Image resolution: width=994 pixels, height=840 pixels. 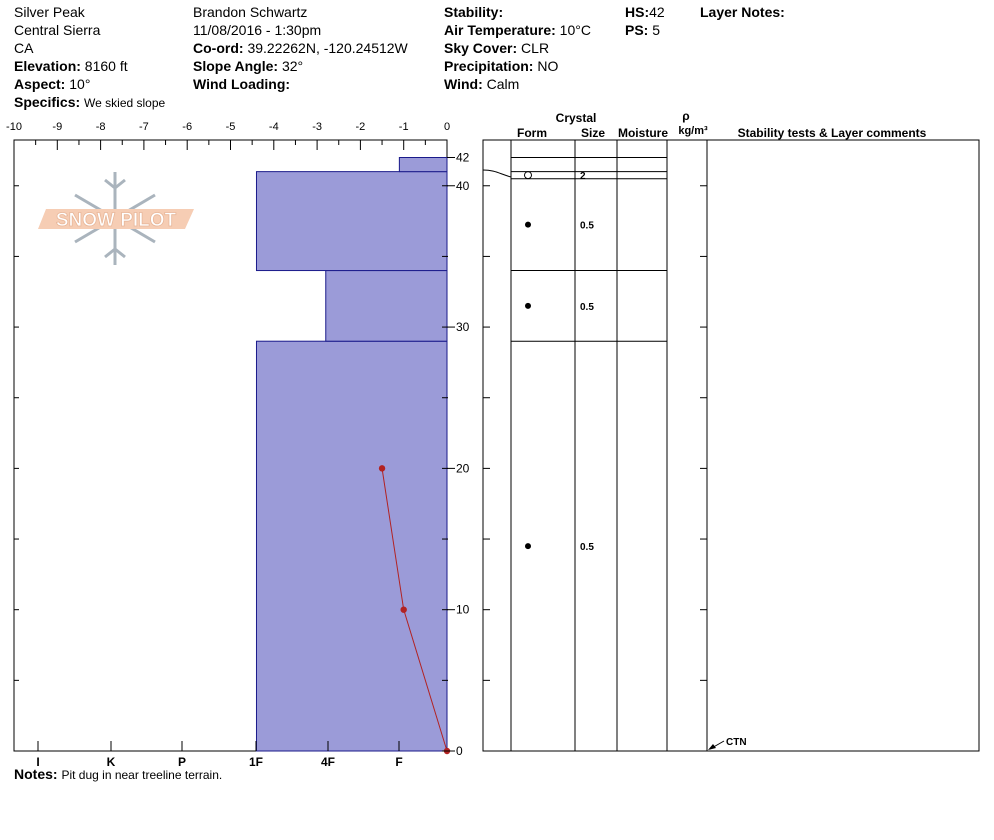 I want to click on air-temperature: Air Temperature: 10°C, so click(x=517, y=30).